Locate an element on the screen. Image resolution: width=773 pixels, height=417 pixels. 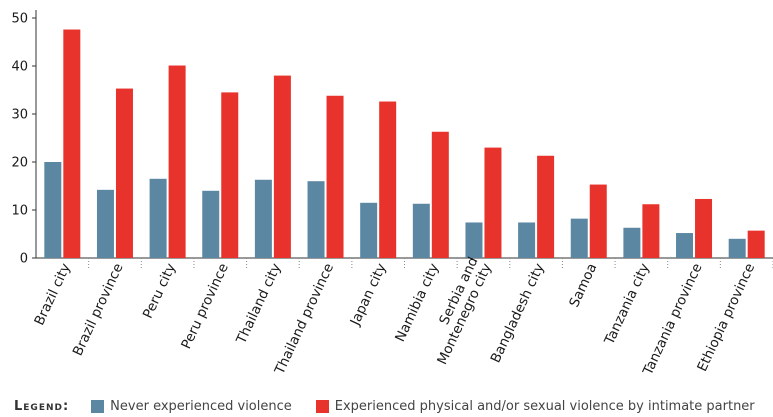
x-category-label: Peru province is located at coordinates (205, 306).